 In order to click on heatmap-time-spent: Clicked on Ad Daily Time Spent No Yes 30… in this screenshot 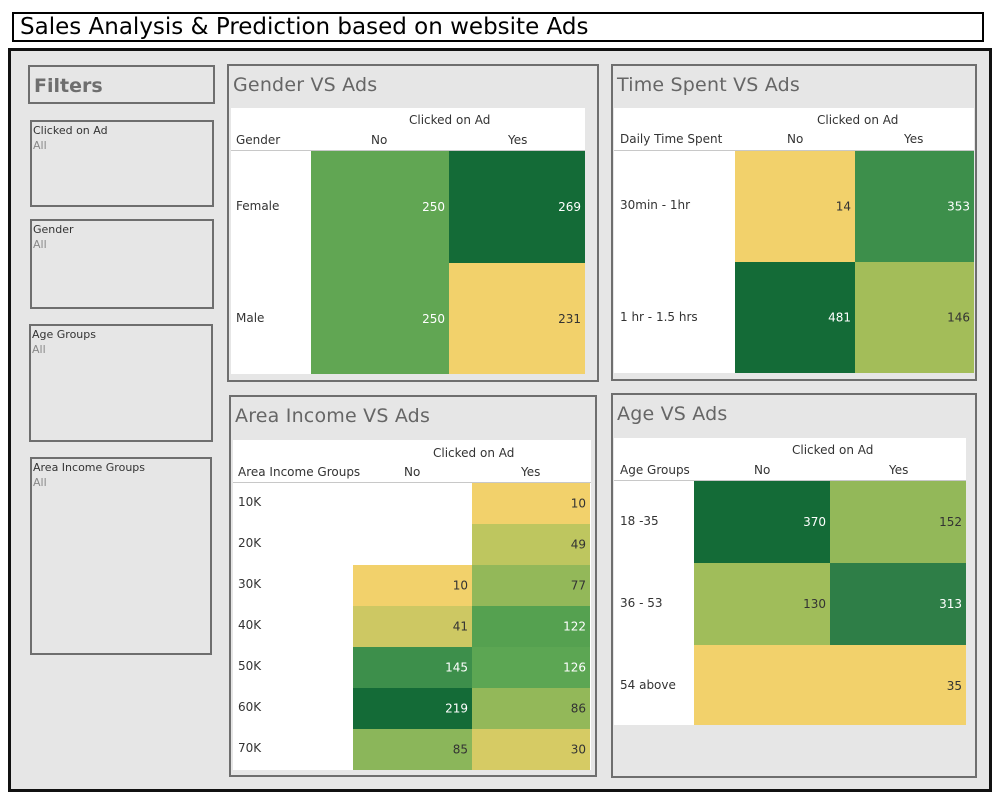, I will do `click(794, 240)`.